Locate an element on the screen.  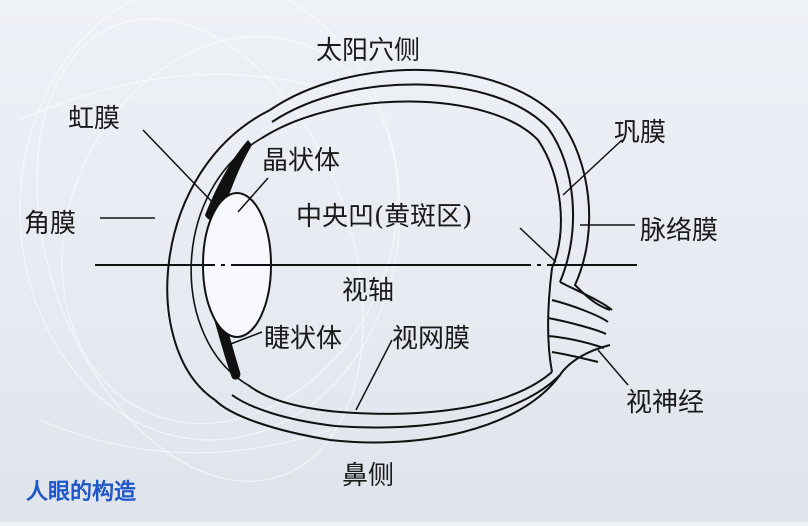
label-fovea: 中央凹(黄斑区) is located at coordinates (384, 217).